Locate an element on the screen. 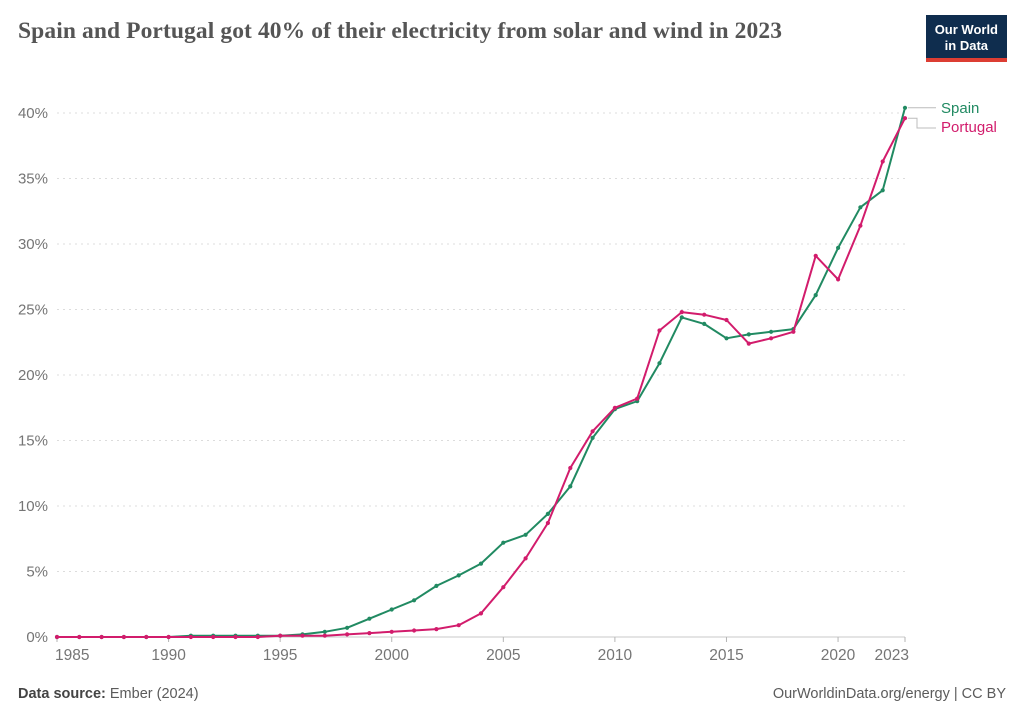  data-point-portugal-2008 is located at coordinates (570, 468).